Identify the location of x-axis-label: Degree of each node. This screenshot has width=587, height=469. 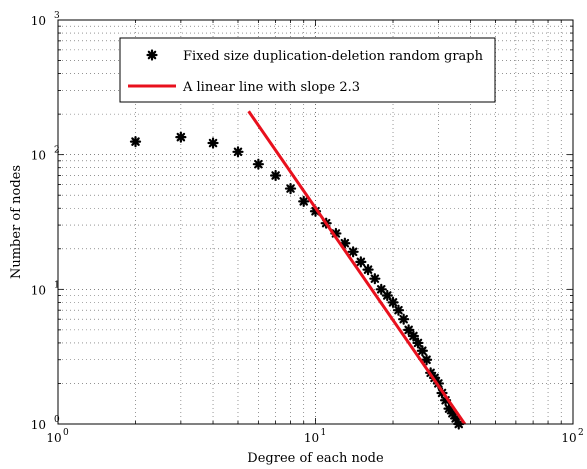
(315, 458).